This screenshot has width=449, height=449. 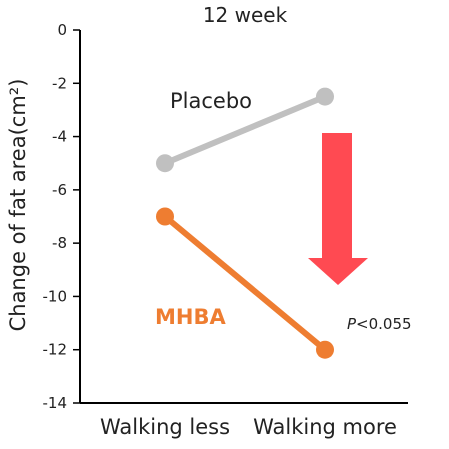 I want to click on x-tick-label: Walking more, so click(x=325, y=427).